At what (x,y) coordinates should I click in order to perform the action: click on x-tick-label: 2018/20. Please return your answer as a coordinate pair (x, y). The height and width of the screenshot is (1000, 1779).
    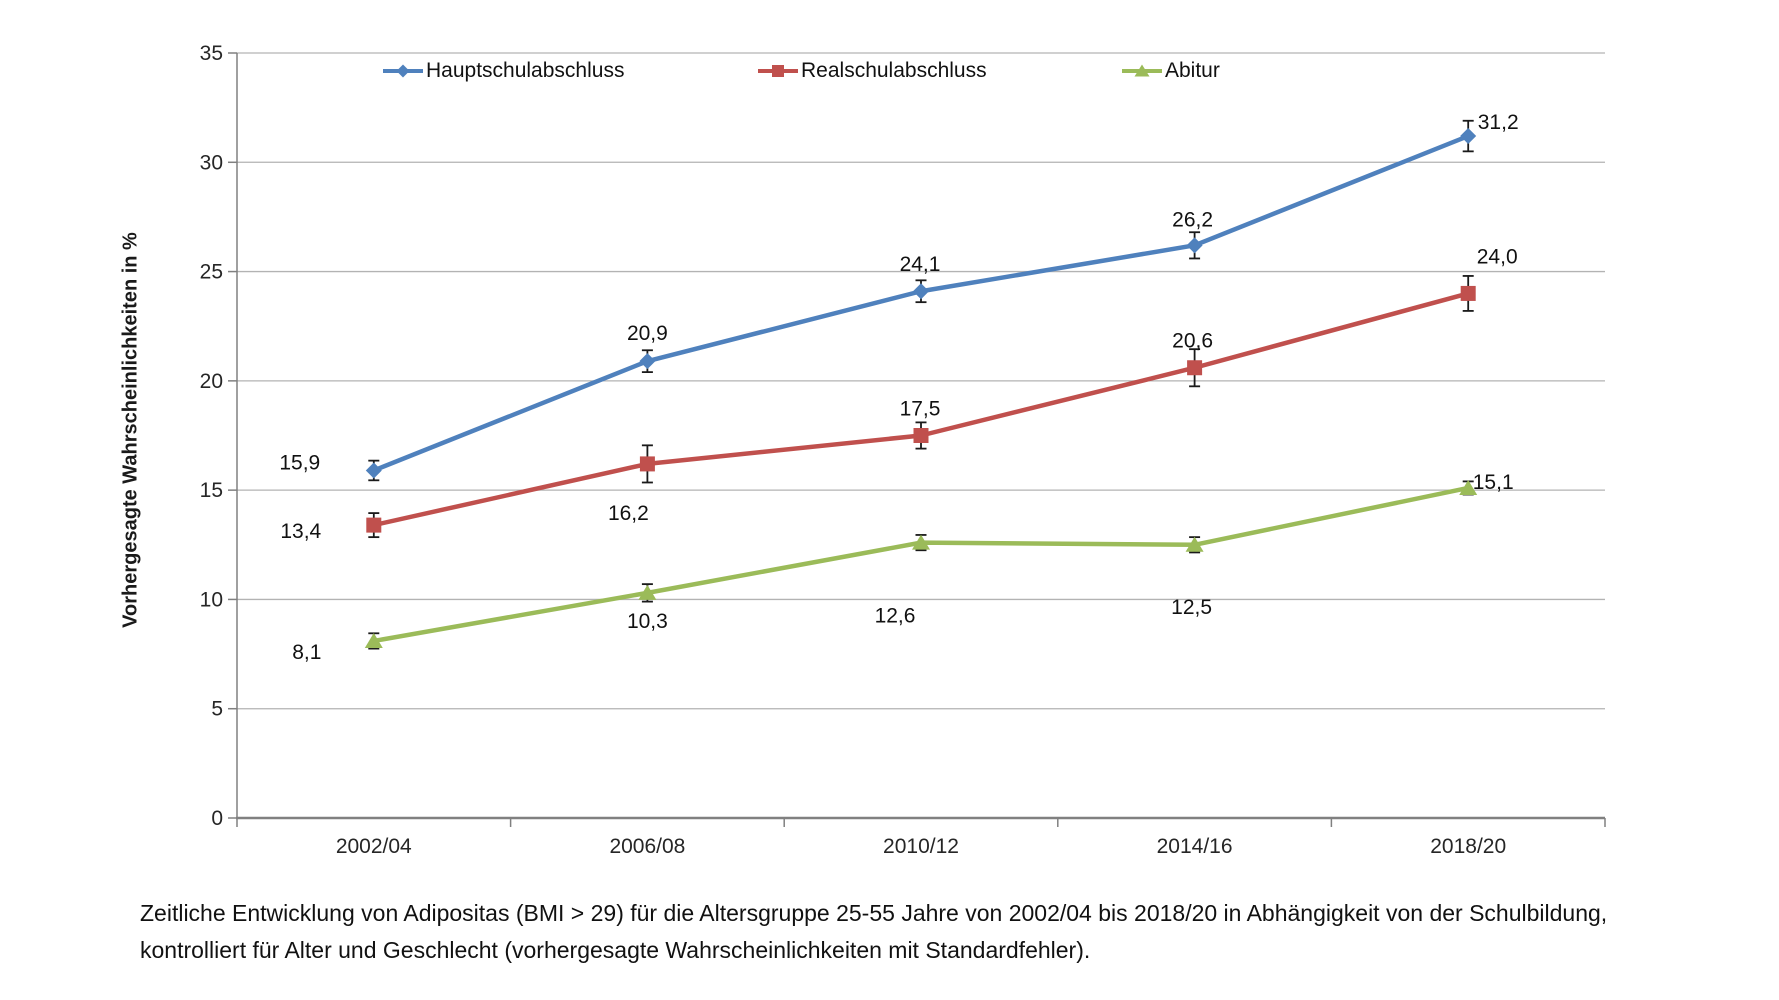
    Looking at the image, I should click on (1468, 846).